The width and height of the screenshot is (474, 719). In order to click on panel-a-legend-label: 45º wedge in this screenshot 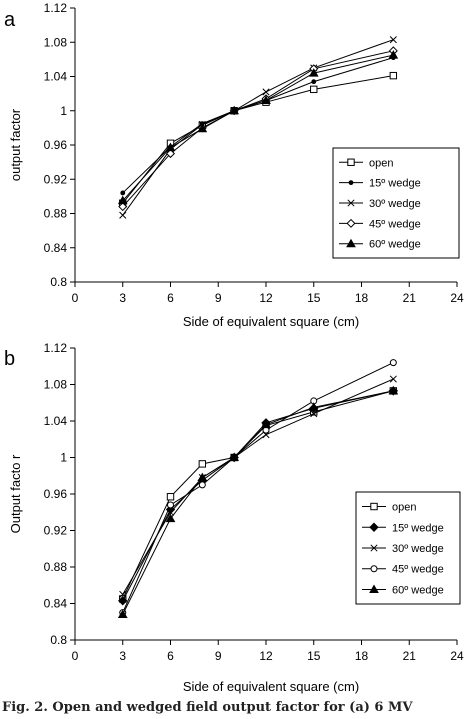, I will do `click(395, 224)`.